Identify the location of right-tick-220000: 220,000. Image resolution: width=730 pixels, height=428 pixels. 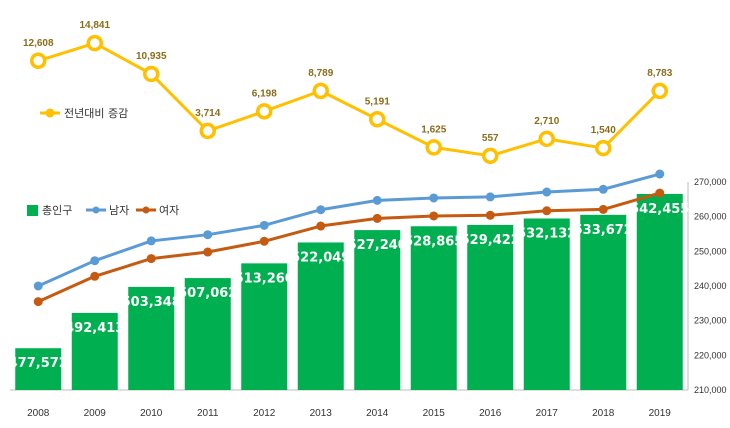
(710, 355).